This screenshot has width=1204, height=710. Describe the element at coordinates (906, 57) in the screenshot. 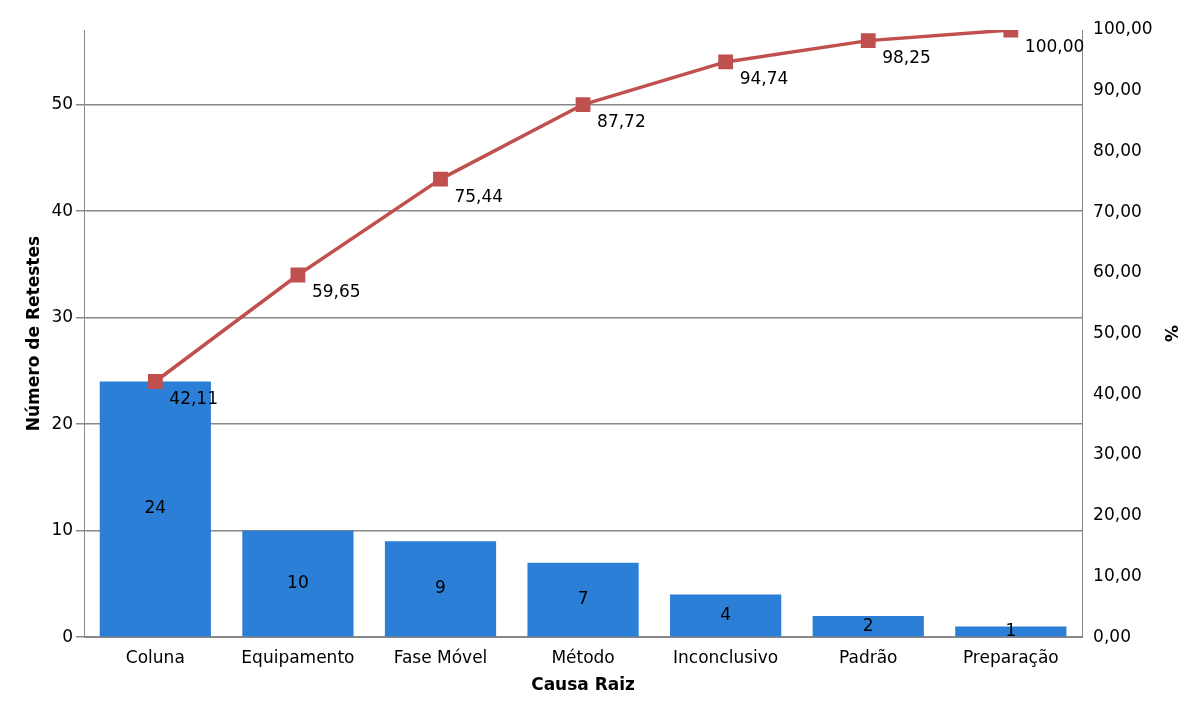

I see `data-label: 98,25` at that location.